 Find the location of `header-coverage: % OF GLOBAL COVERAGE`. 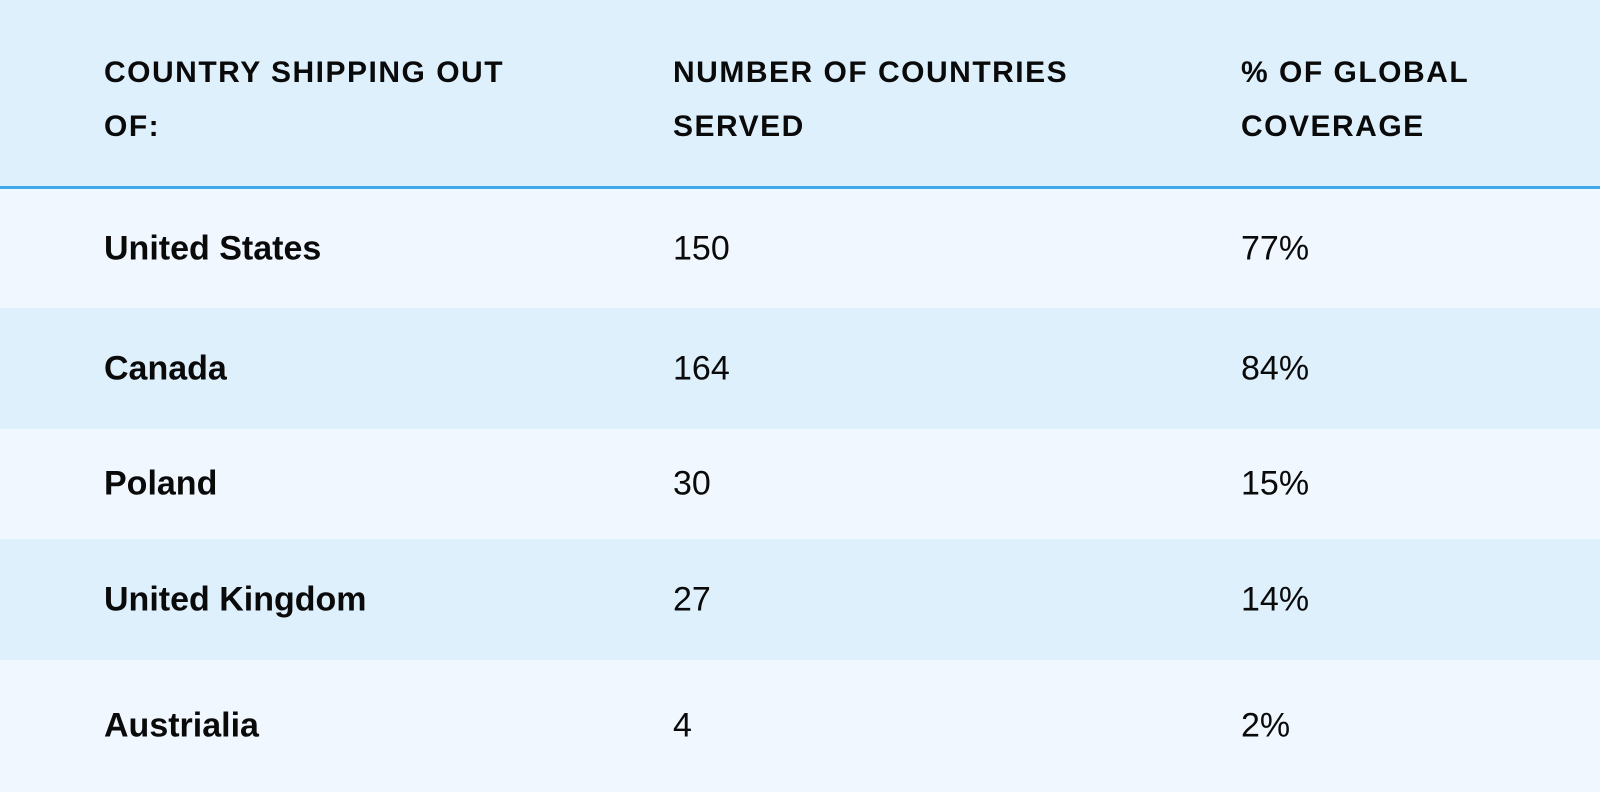

header-coverage: % OF GLOBAL COVERAGE is located at coordinates (1355, 99).